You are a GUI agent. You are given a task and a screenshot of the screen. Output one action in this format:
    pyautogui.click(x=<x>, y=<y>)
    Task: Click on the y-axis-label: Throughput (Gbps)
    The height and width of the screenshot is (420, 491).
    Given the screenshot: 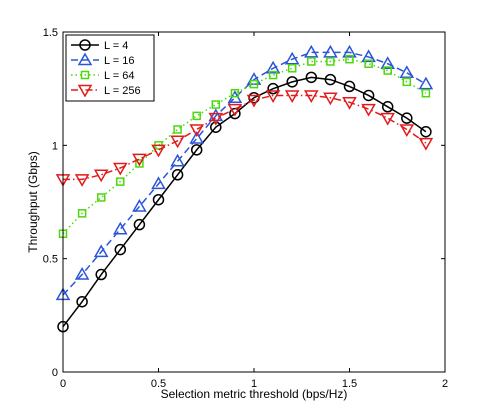 What is the action you would take?
    pyautogui.click(x=33, y=201)
    